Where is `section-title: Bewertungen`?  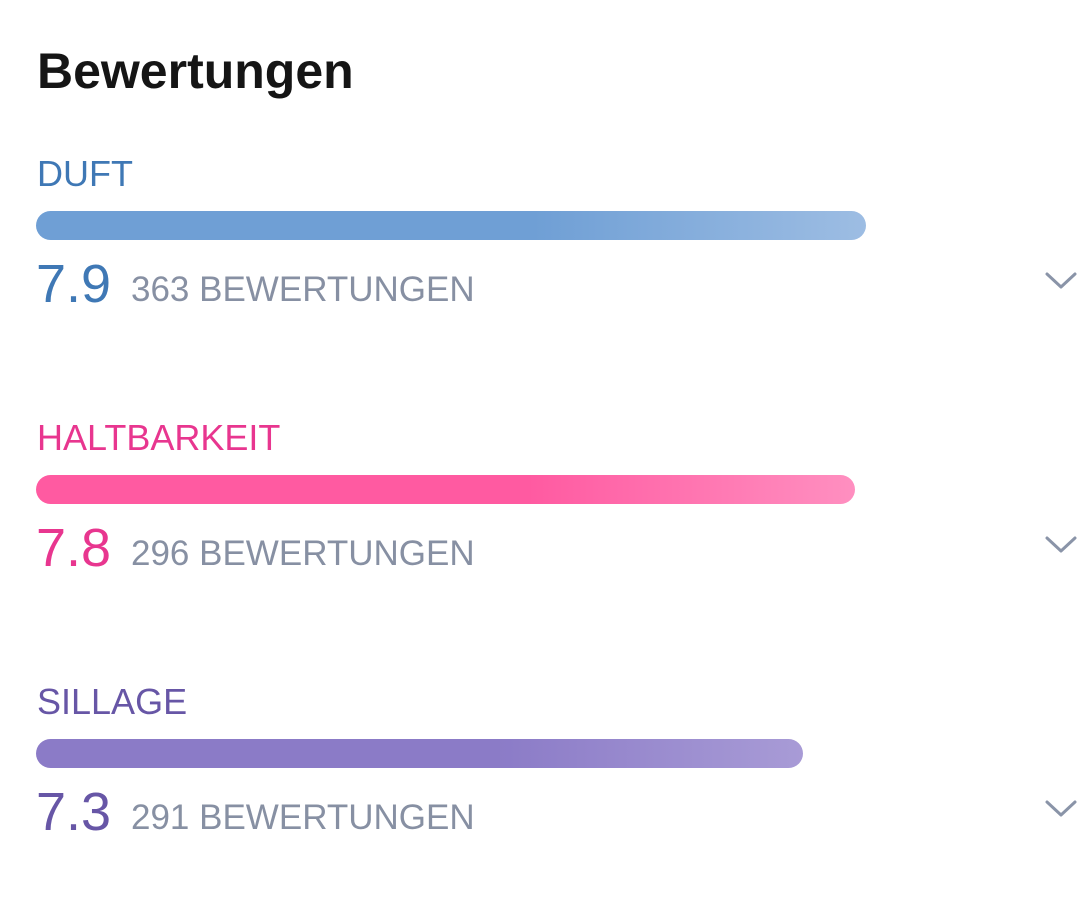
section-title: Bewertungen is located at coordinates (195, 71).